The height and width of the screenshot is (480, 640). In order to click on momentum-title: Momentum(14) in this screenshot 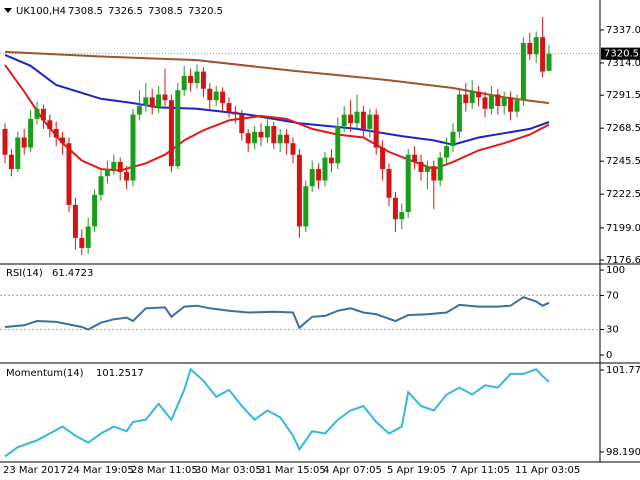, I will do `click(45, 373)`.